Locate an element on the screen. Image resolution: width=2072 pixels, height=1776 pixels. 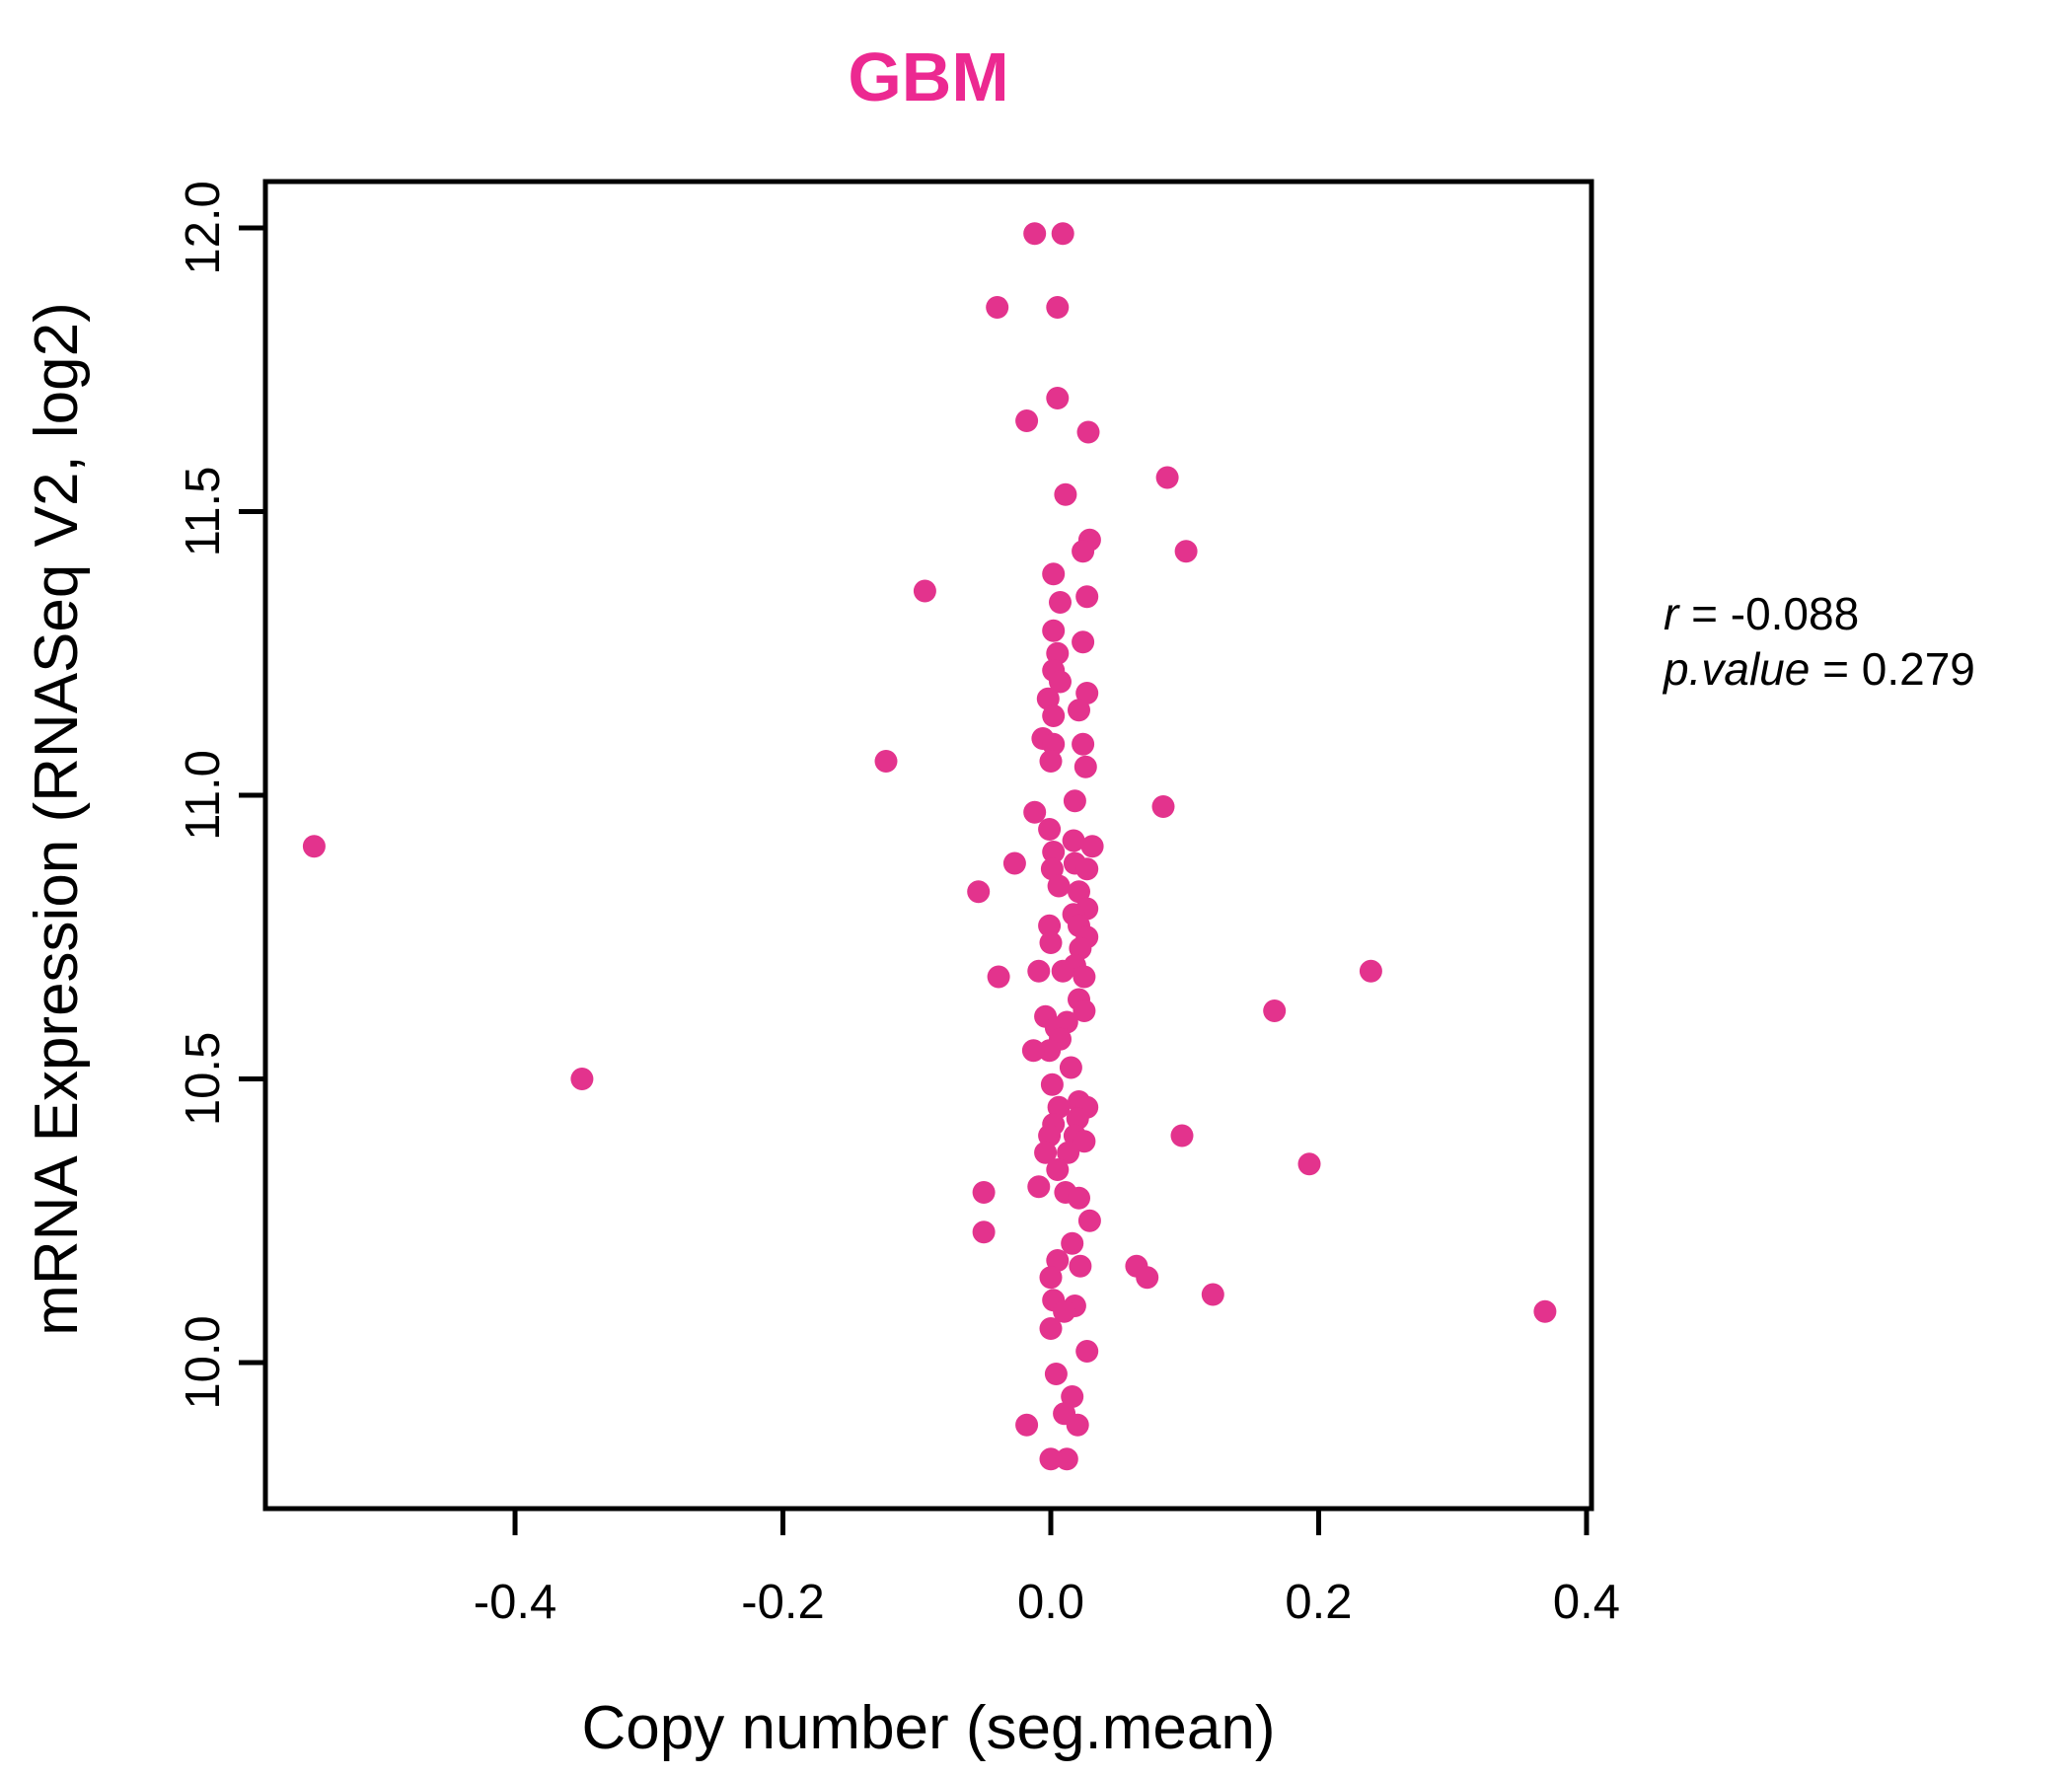
r-value-text: = -0.088 is located at coordinates (1769, 614).